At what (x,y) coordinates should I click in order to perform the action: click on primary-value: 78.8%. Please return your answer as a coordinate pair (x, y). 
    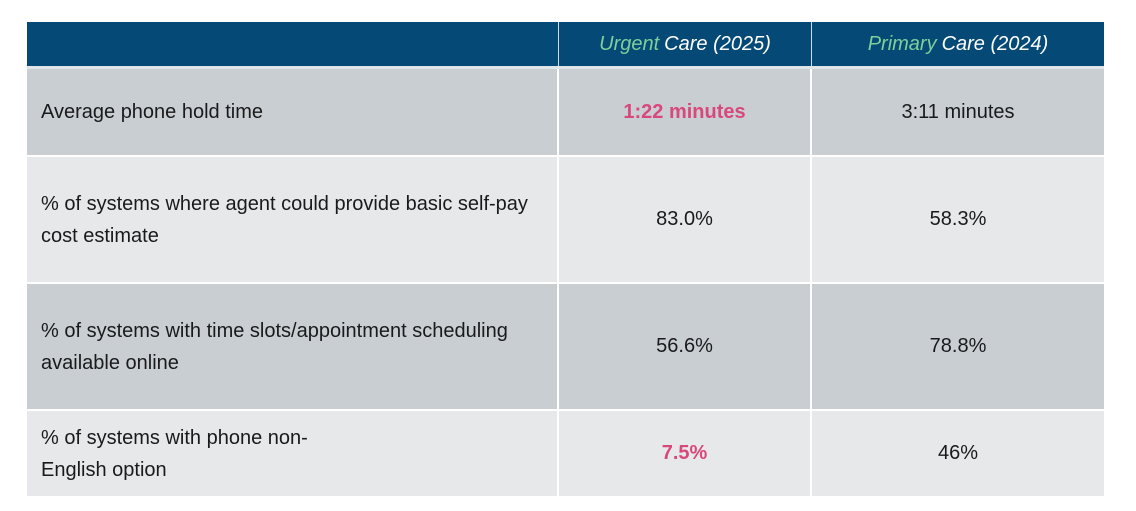
    Looking at the image, I should click on (958, 346).